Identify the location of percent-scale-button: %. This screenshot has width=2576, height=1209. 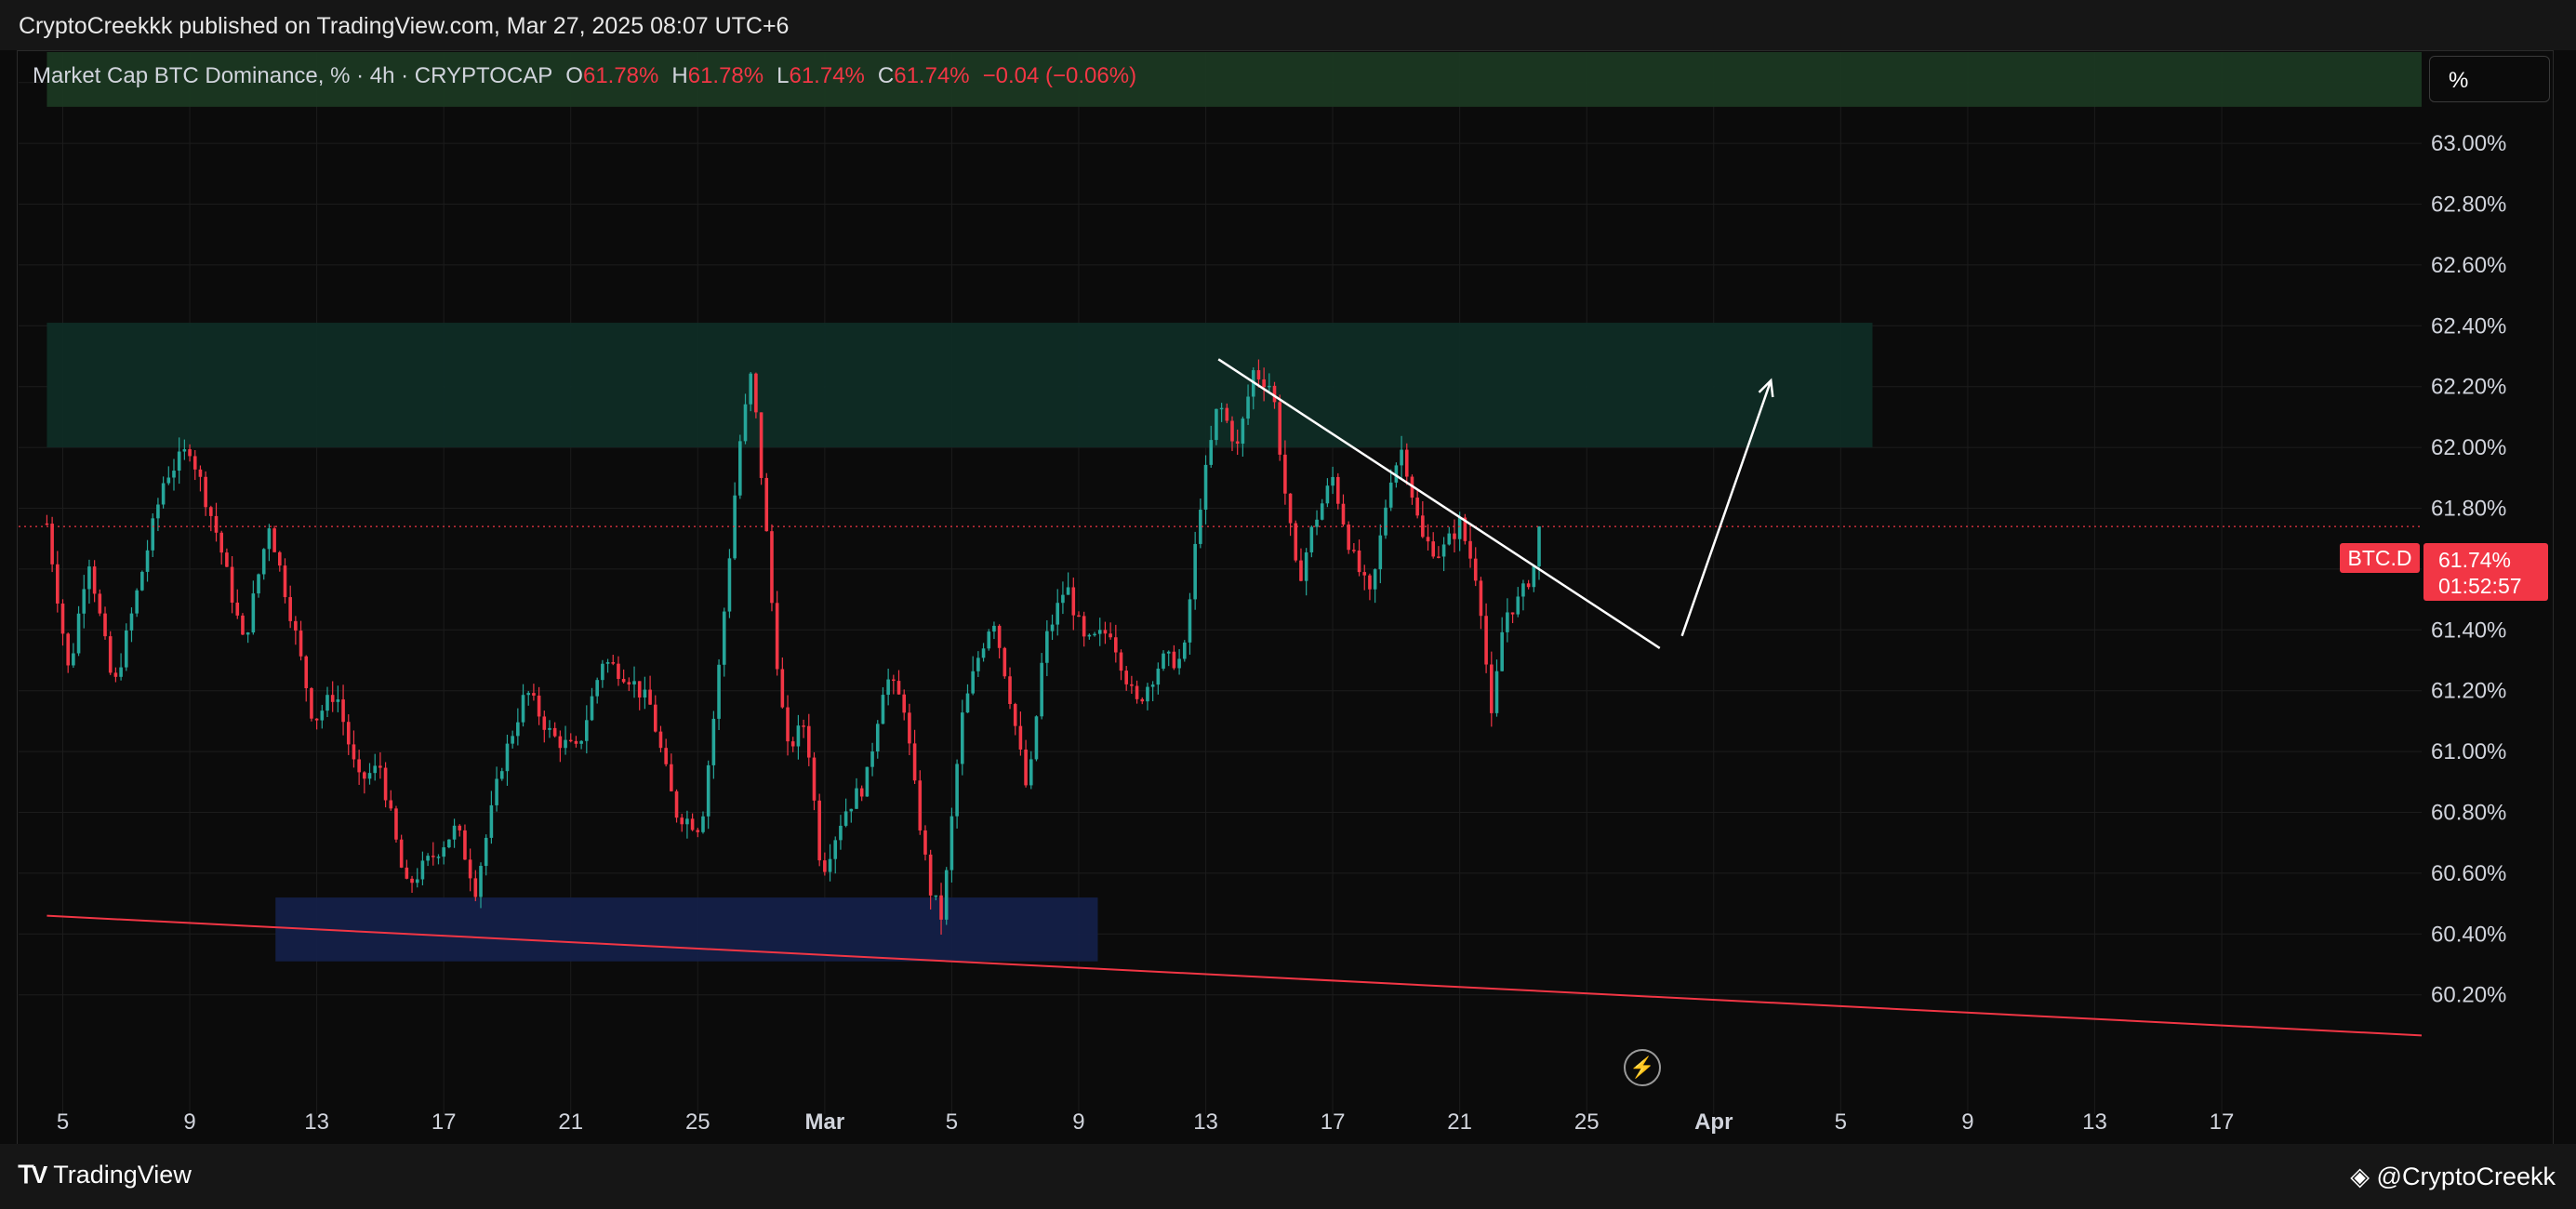
(2489, 79).